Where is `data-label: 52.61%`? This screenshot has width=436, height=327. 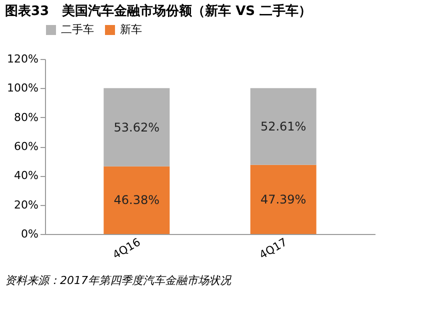
data-label: 52.61% is located at coordinates (283, 127).